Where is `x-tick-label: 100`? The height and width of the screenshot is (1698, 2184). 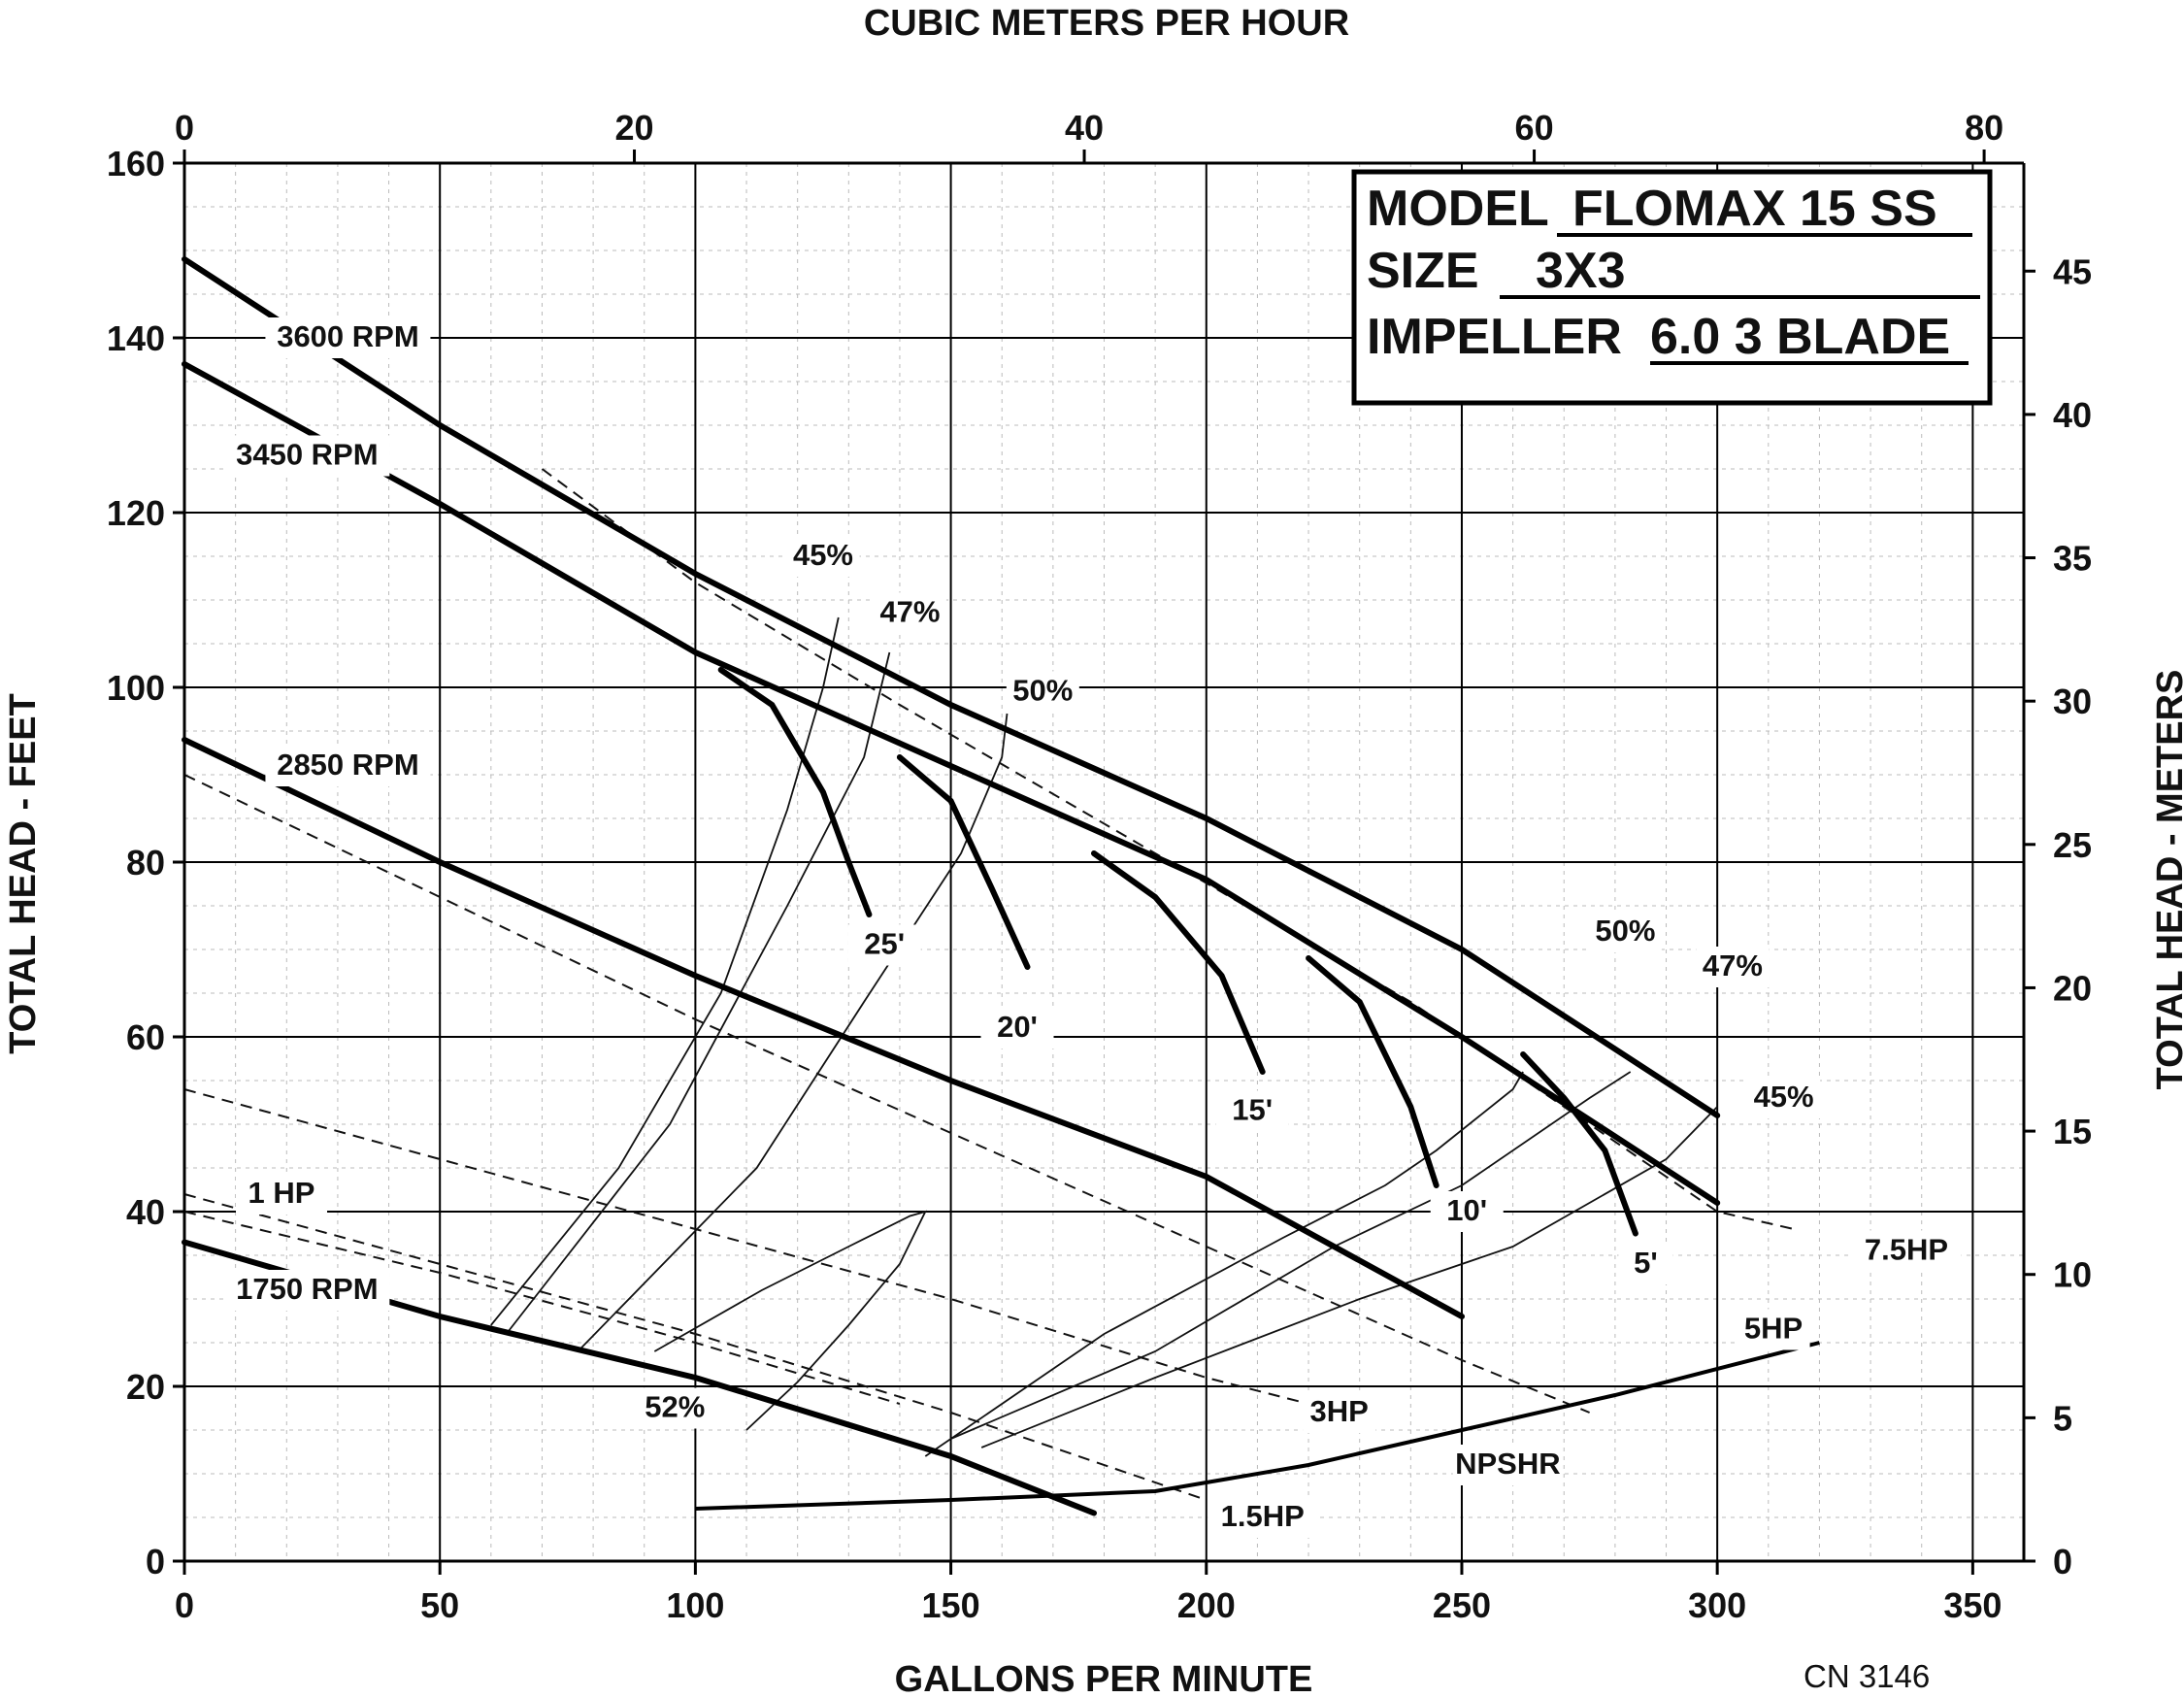
x-tick-label: 100 is located at coordinates (695, 1605).